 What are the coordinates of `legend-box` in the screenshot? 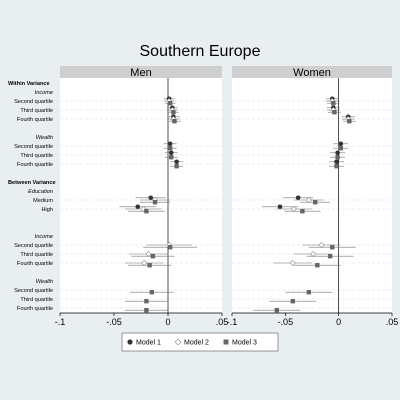 It's located at (200, 342).